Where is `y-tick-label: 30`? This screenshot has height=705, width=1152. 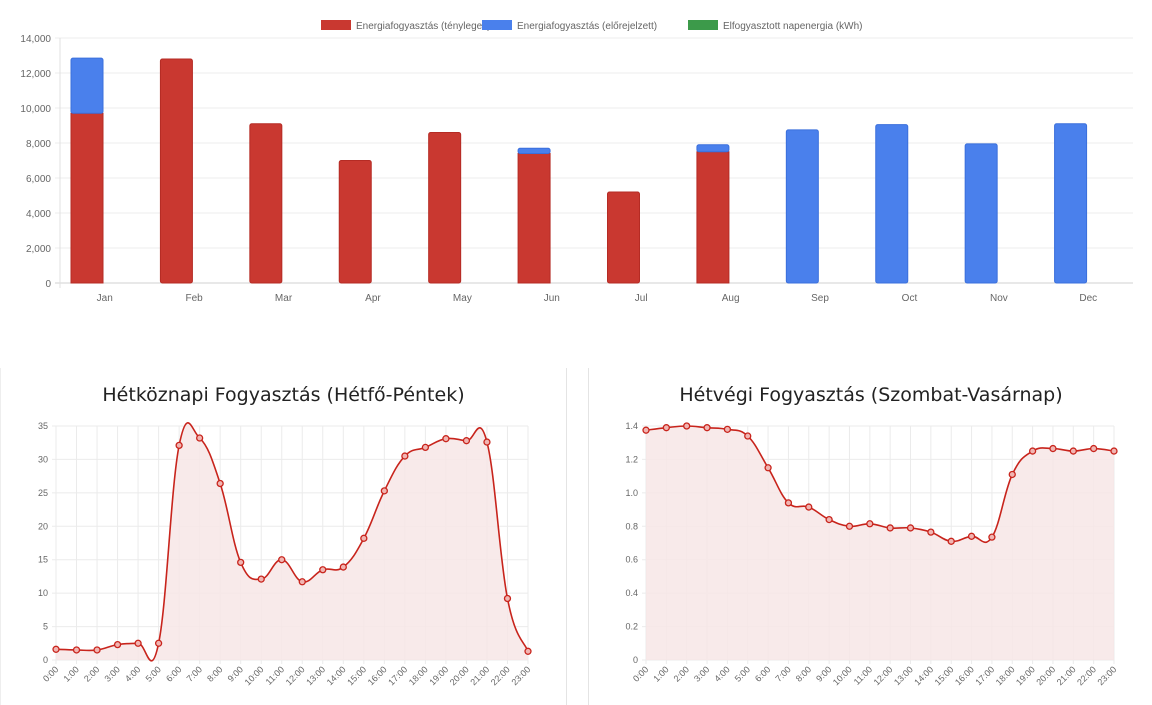
y-tick-label: 30 is located at coordinates (43, 459).